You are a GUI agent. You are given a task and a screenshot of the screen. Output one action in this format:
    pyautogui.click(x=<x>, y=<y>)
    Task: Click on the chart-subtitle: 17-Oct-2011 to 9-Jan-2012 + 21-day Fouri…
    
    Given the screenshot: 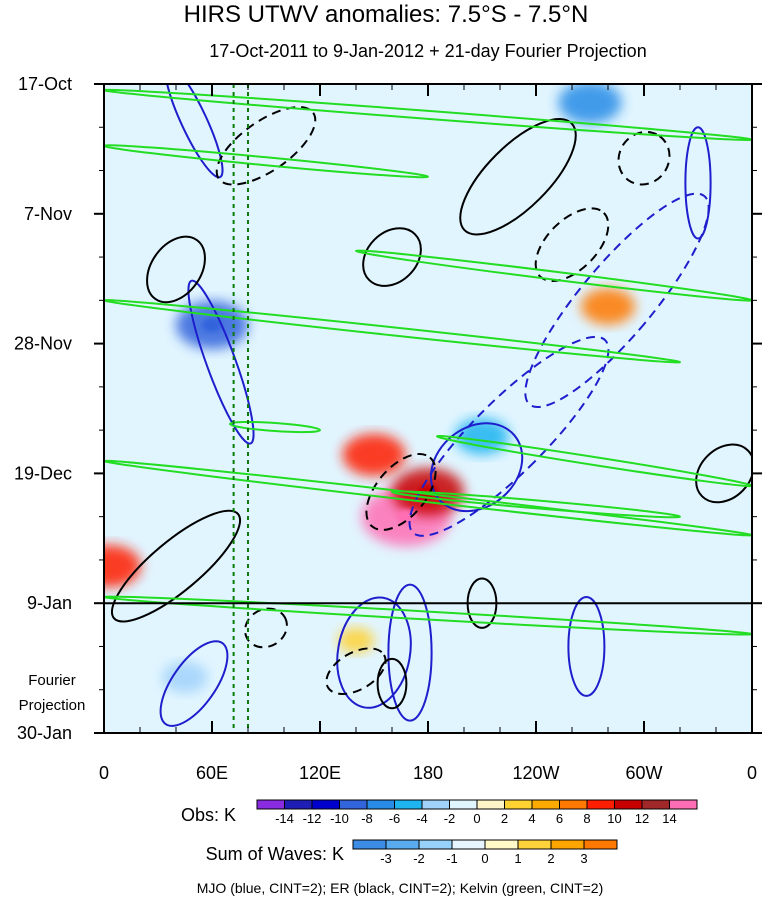 What is the action you would take?
    pyautogui.click(x=427, y=51)
    